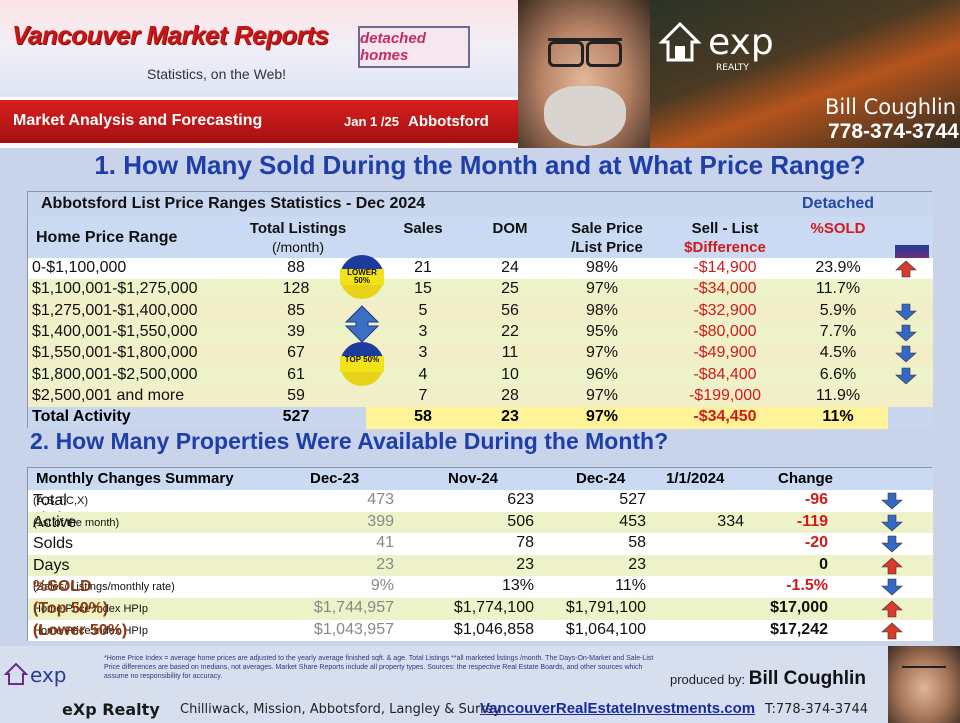 The image size is (960, 723). What do you see at coordinates (893, 131) in the screenshot?
I see `agent-phone: 778-374-3744` at bounding box center [893, 131].